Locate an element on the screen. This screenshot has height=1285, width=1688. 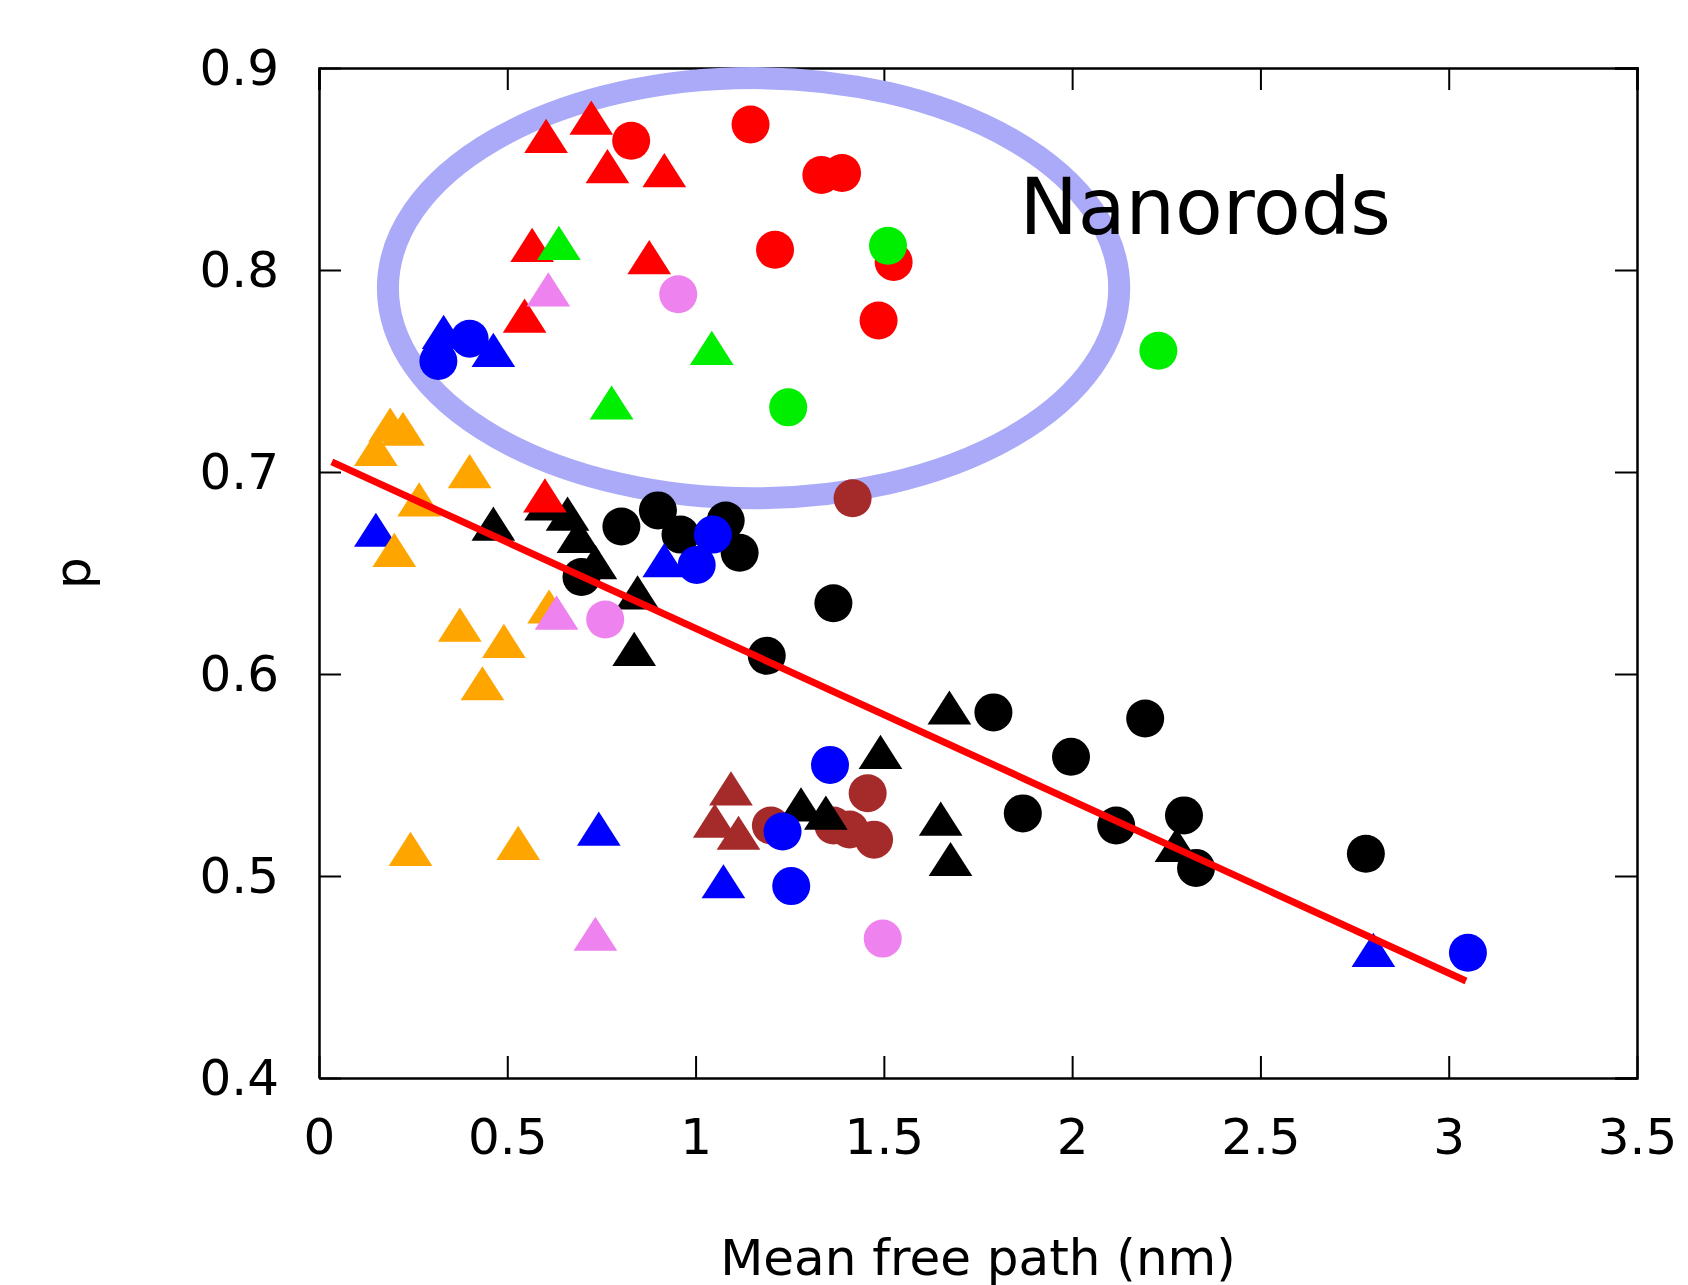
x-tick-label: 2 is located at coordinates (1072, 1136).